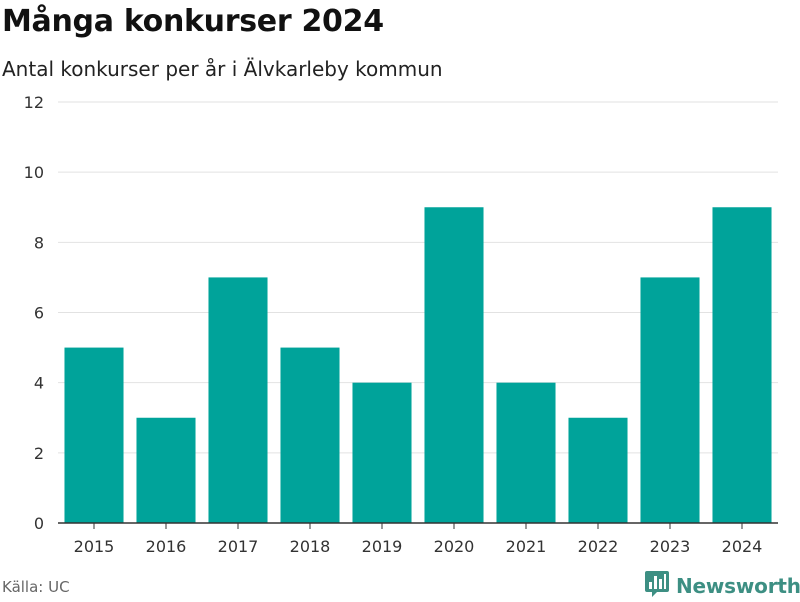 The width and height of the screenshot is (800, 602). What do you see at coordinates (454, 365) in the screenshot?
I see `bar-2020` at bounding box center [454, 365].